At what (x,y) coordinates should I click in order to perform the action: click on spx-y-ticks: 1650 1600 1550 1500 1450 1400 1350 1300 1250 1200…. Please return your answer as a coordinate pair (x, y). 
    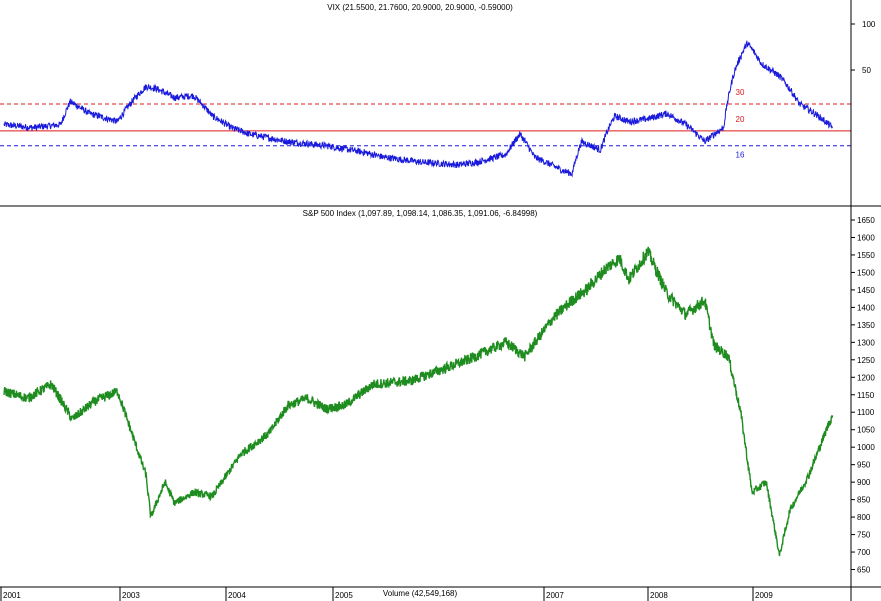
    Looking at the image, I should click on (863, 395).